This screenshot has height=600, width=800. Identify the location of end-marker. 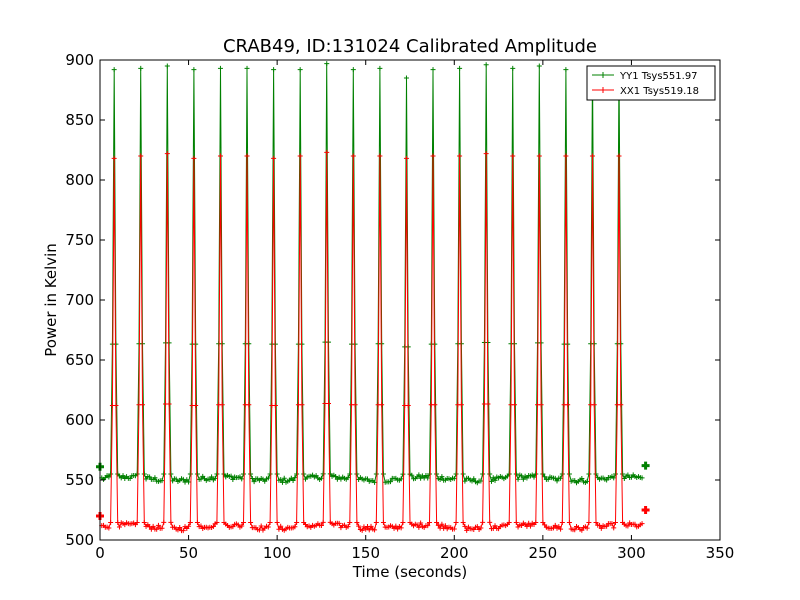
(645, 510).